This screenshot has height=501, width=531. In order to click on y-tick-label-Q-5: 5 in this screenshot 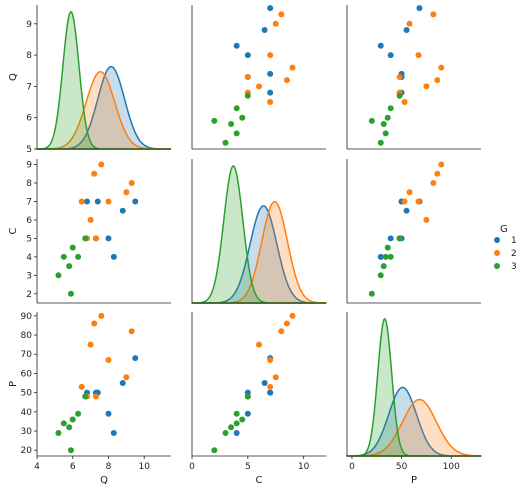, I will do `click(29, 150)`.